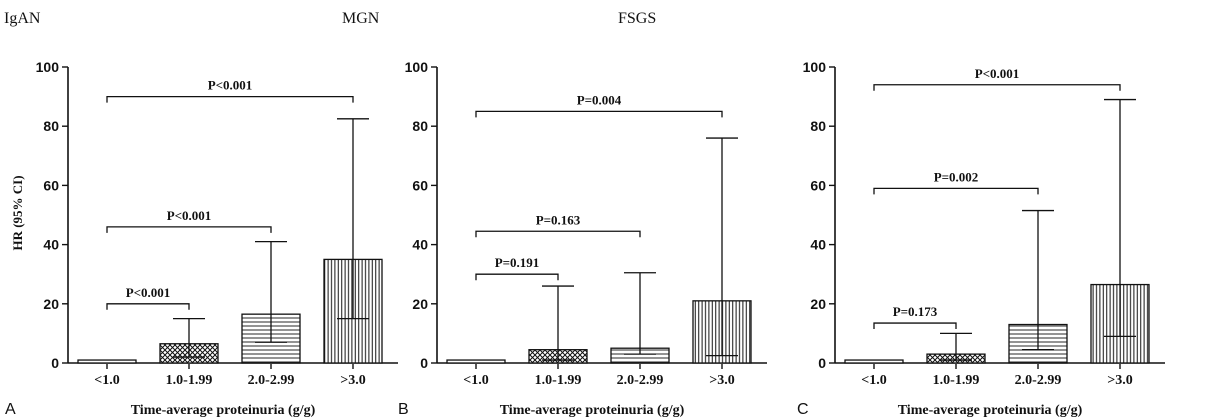  Describe the element at coordinates (403, 409) in the screenshot. I see `panel-marker: B` at that location.